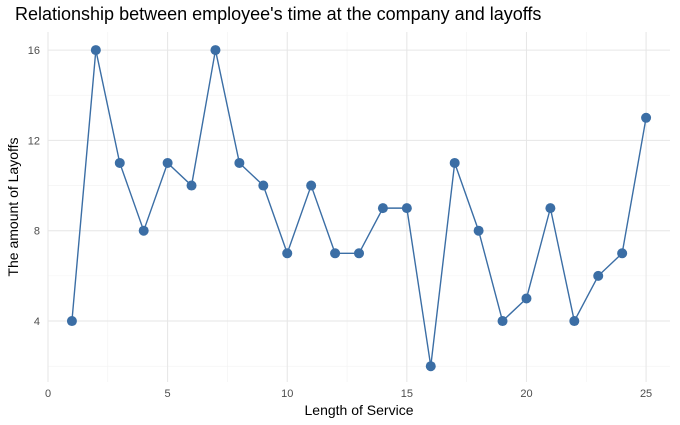  Describe the element at coordinates (646, 394) in the screenshot. I see `x-tick-label: 25` at that location.